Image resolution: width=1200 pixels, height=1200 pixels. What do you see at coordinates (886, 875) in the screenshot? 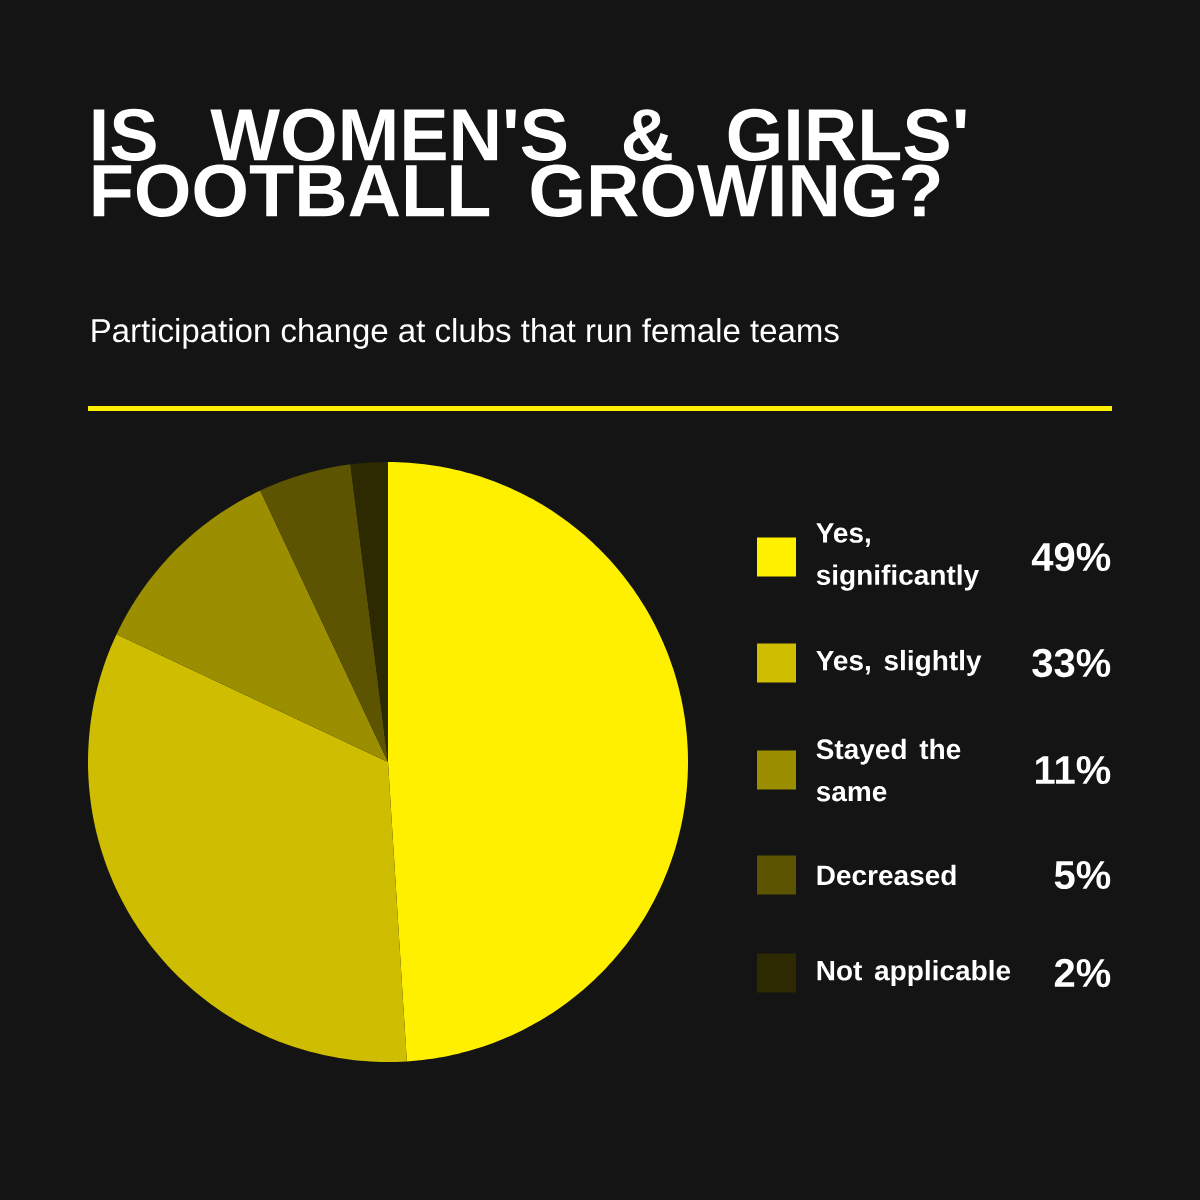
I see `legend-label: Decreased` at bounding box center [886, 875].